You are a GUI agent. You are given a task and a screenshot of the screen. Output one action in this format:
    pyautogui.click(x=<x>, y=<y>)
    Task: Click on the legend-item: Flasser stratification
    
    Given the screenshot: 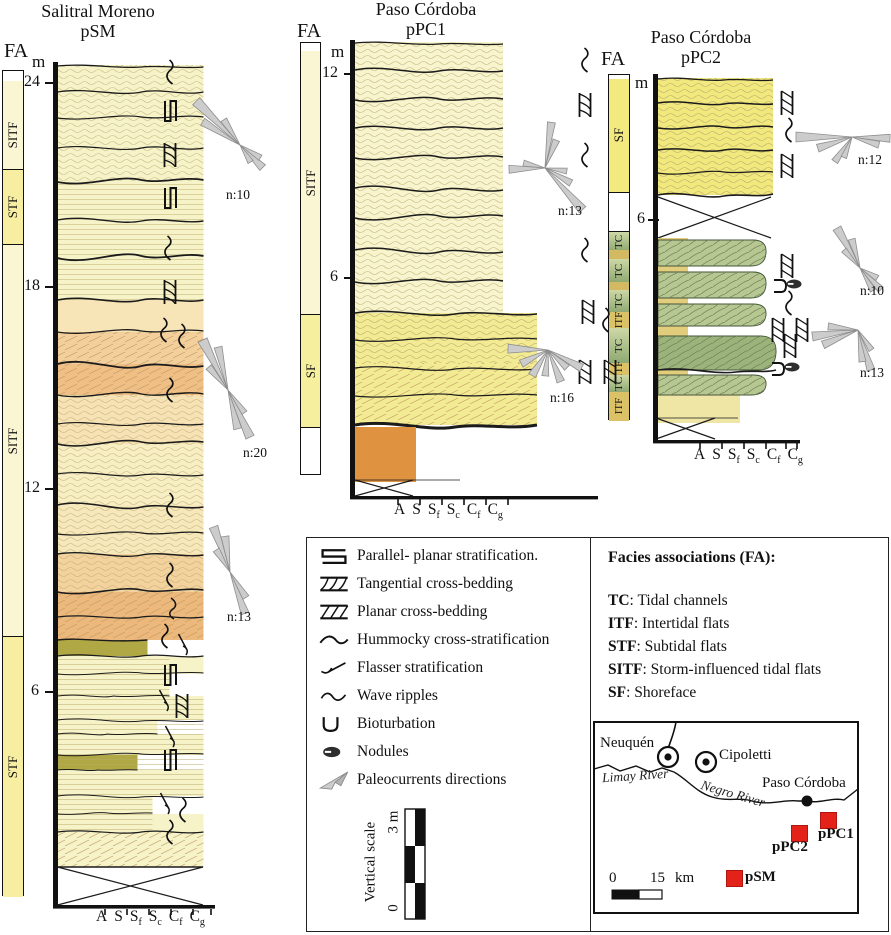 What is the action you would take?
    pyautogui.click(x=400, y=668)
    